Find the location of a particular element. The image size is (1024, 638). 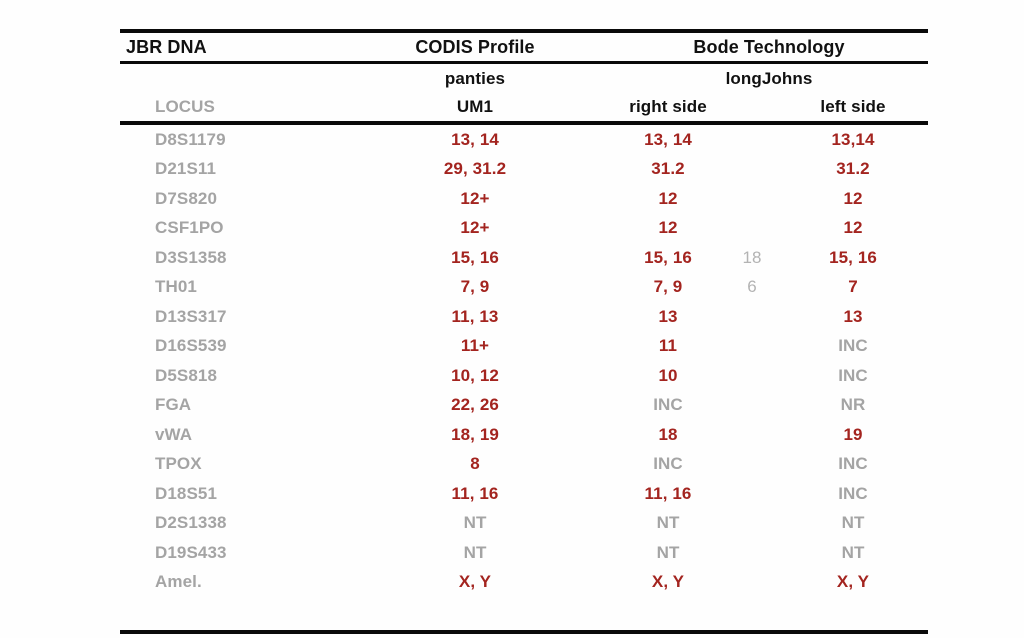

table-row: D7S820 12+ 12 12 is located at coordinates (524, 199).